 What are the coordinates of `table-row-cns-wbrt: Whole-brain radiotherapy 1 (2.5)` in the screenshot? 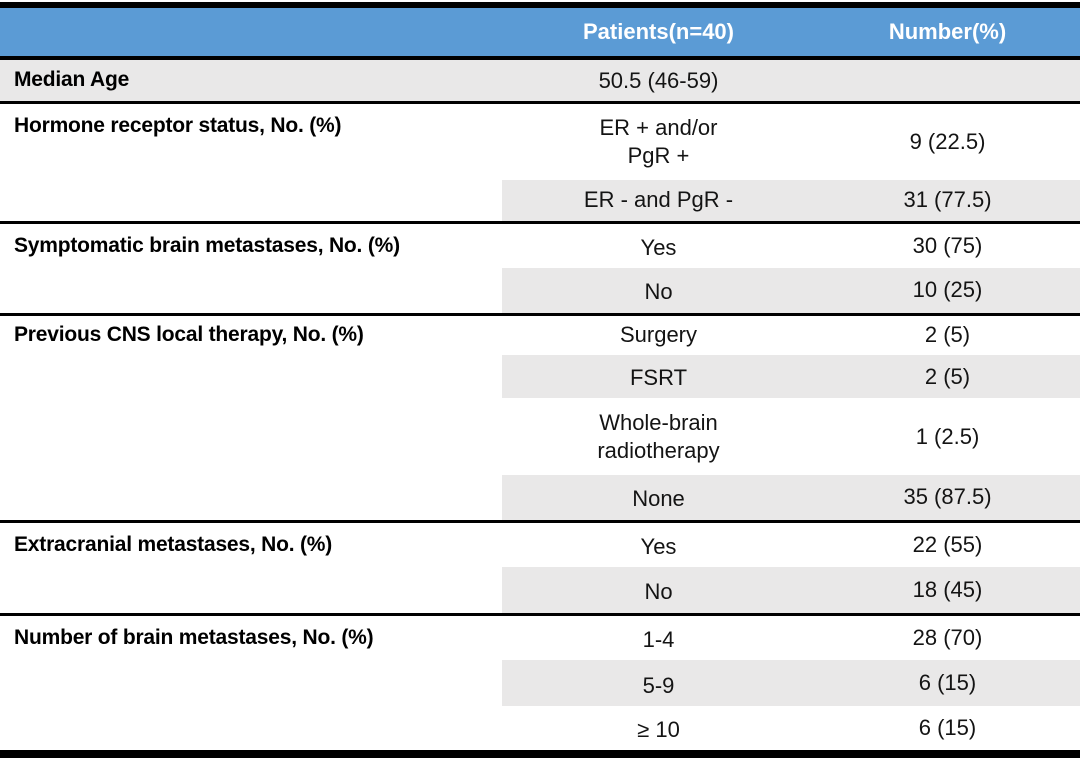 It's located at (540, 436).